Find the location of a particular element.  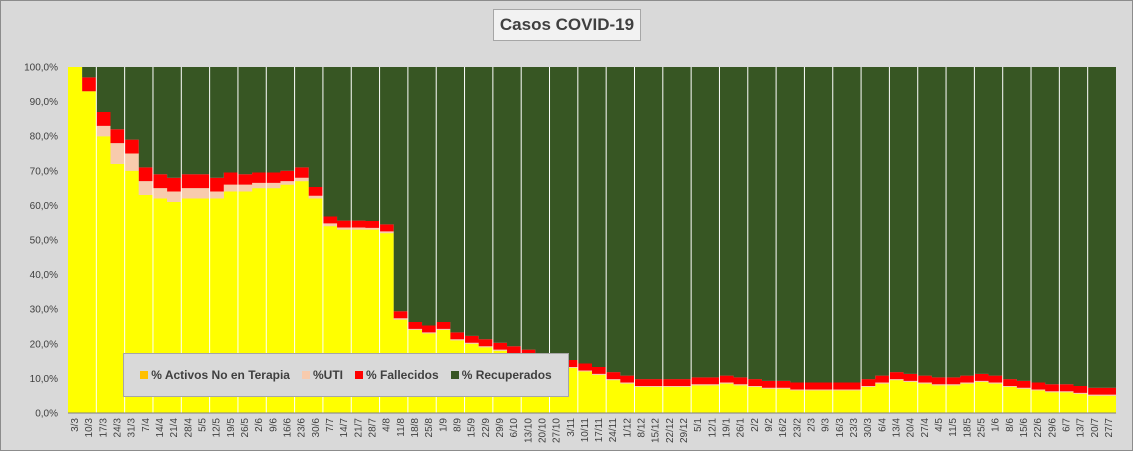

x-tick-label: 8/9 is located at coordinates (457, 425).